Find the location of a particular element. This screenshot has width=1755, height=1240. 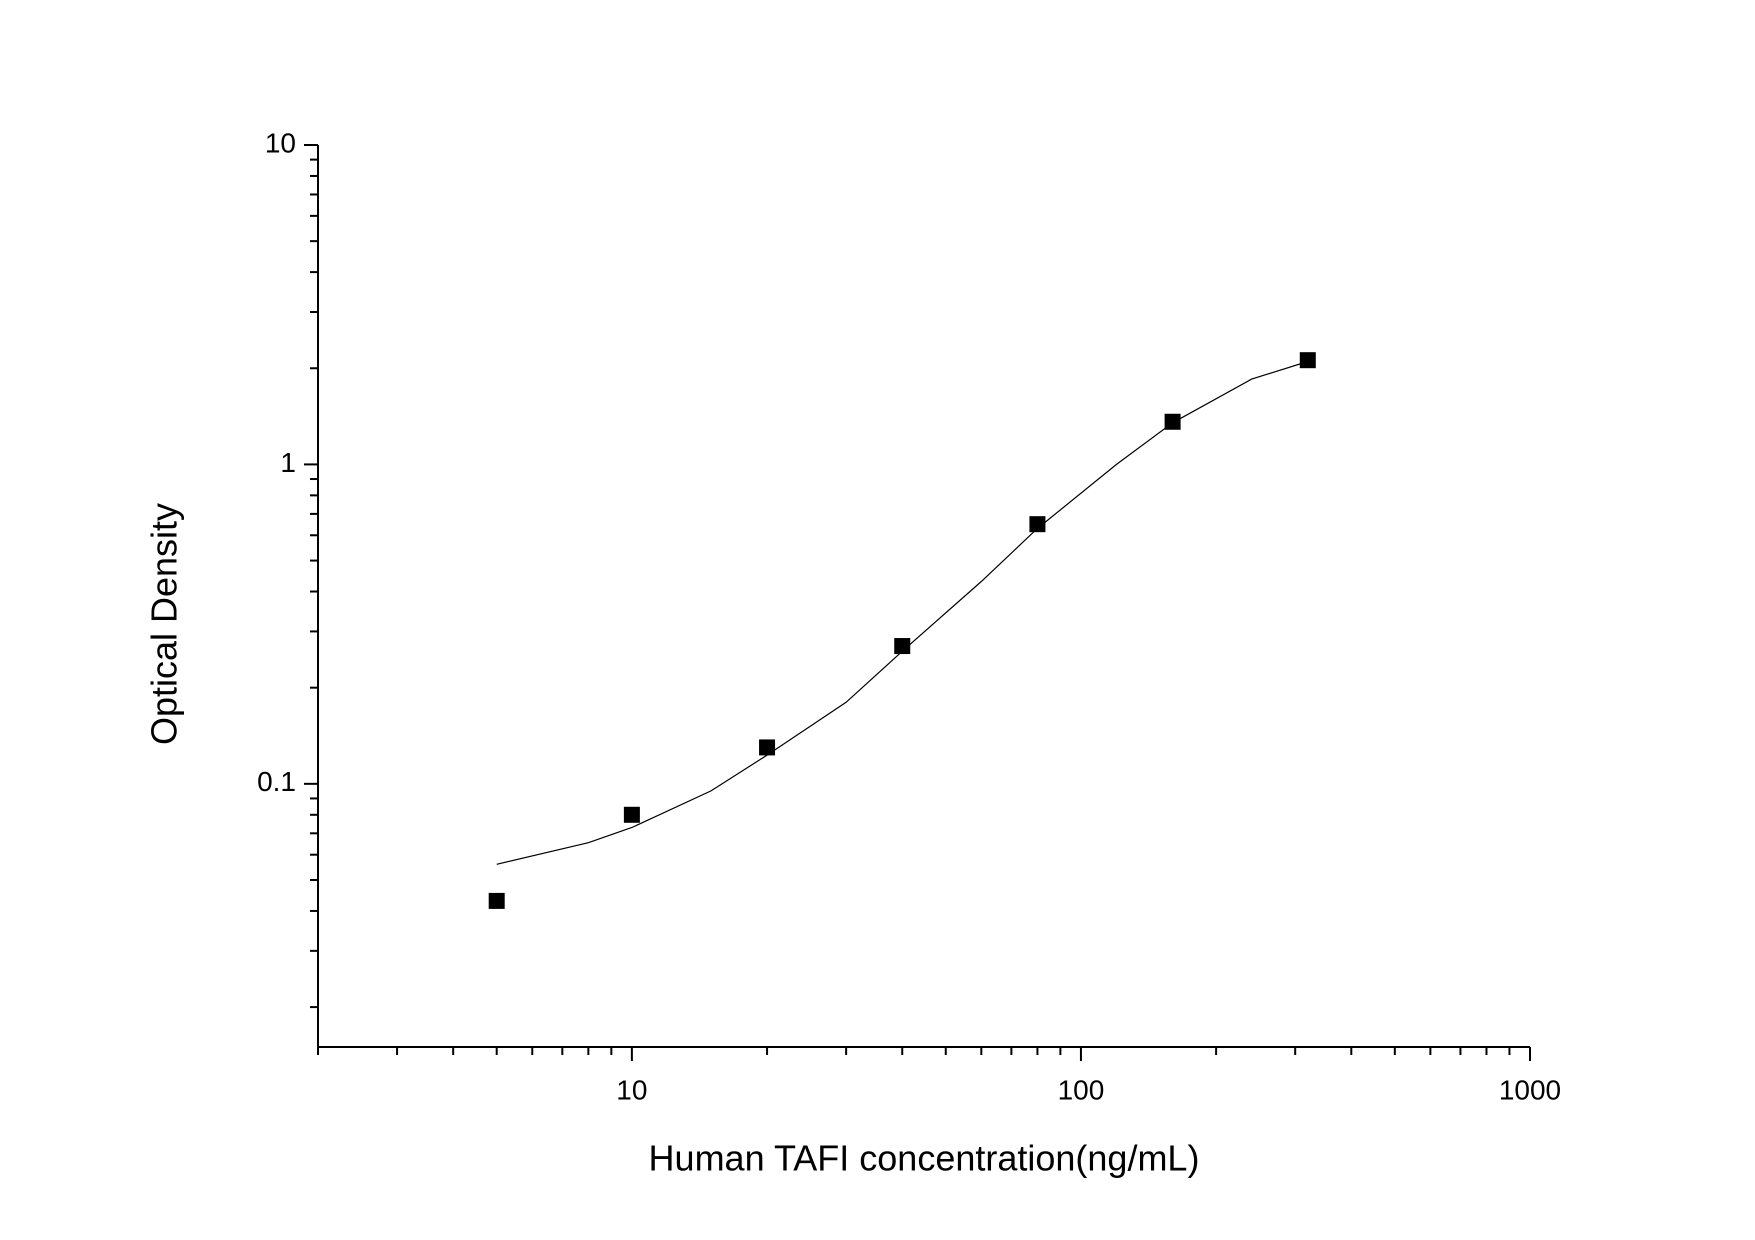

x-axis-title: Human TAFI concentration(ng/mL) is located at coordinates (924, 1158).